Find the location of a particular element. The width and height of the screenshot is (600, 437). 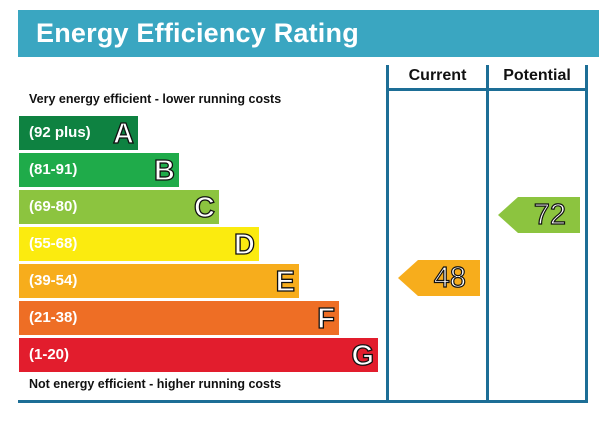

header-underline is located at coordinates (487, 89).